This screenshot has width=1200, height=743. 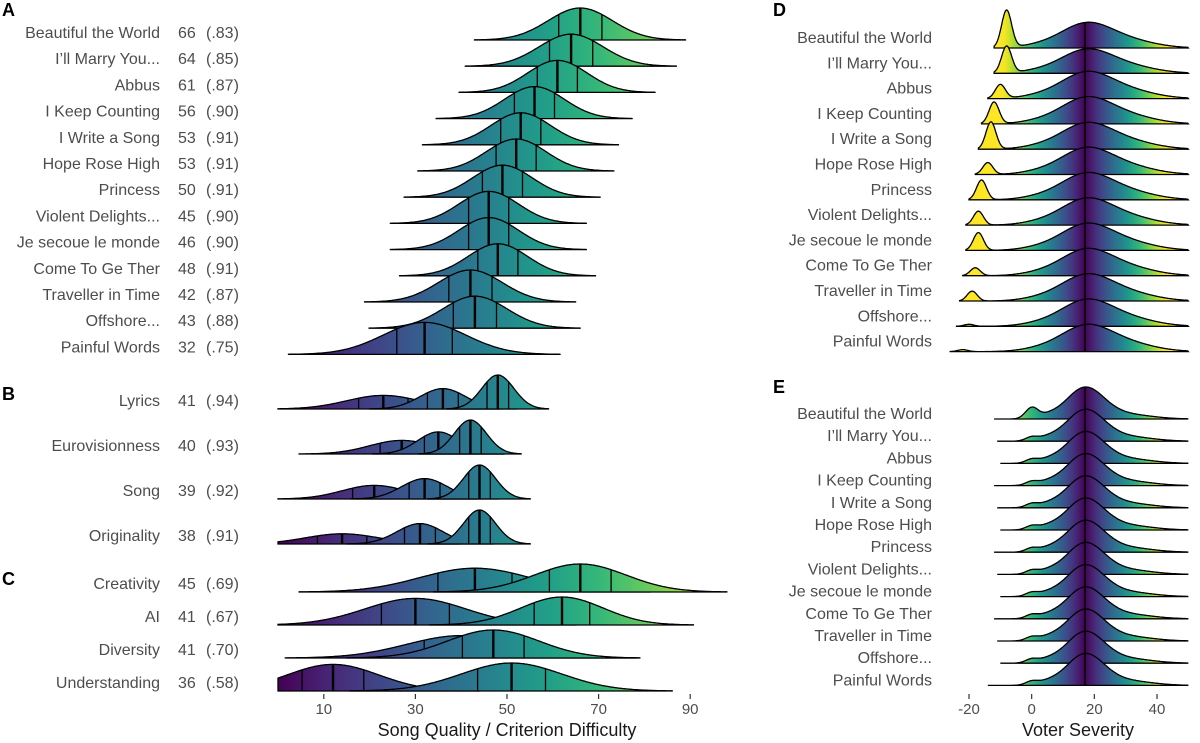 What do you see at coordinates (882, 342) in the screenshot?
I see `row-label-d: Painful Words` at bounding box center [882, 342].